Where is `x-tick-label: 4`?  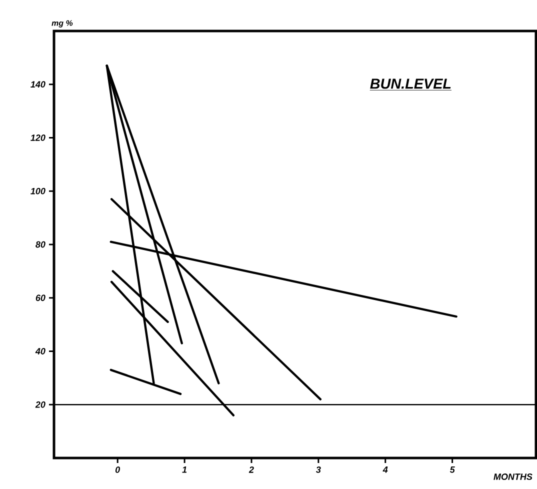
x-tick-label: 4 is located at coordinates (385, 469).